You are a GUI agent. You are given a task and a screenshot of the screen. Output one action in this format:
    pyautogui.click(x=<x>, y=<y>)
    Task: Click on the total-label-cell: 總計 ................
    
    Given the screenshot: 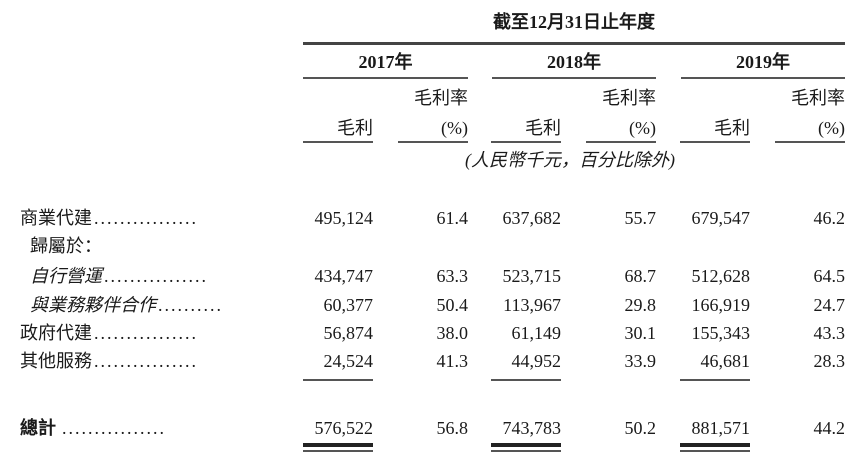 What is the action you would take?
    pyautogui.click(x=93, y=428)
    